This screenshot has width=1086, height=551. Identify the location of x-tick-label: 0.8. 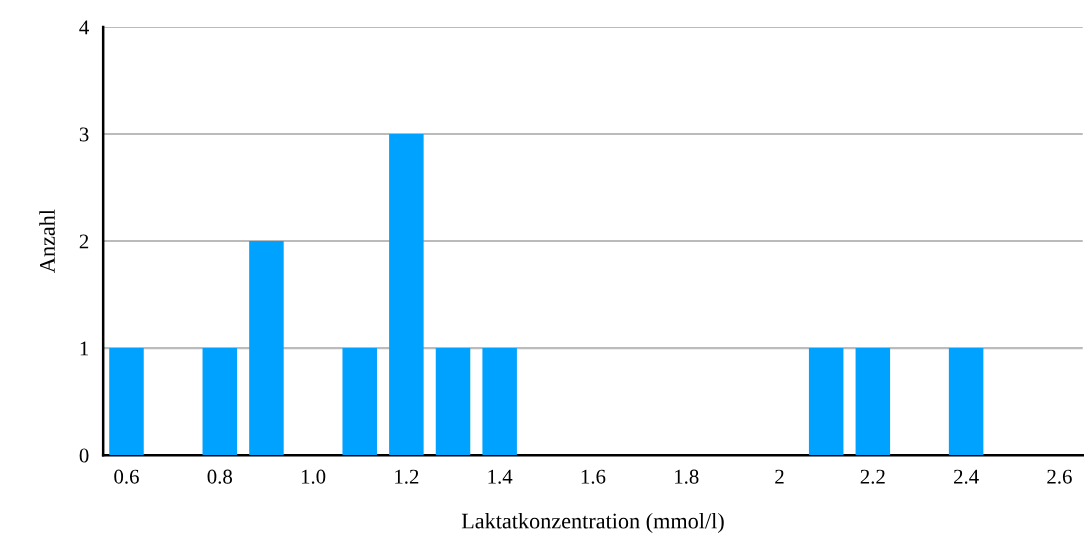
(220, 476).